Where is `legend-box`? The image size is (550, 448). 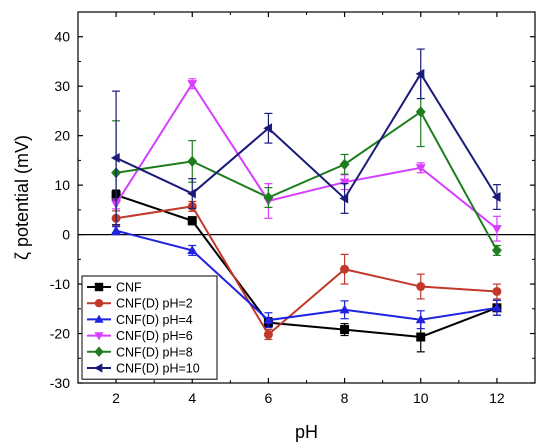
legend-box is located at coordinates (149, 327).